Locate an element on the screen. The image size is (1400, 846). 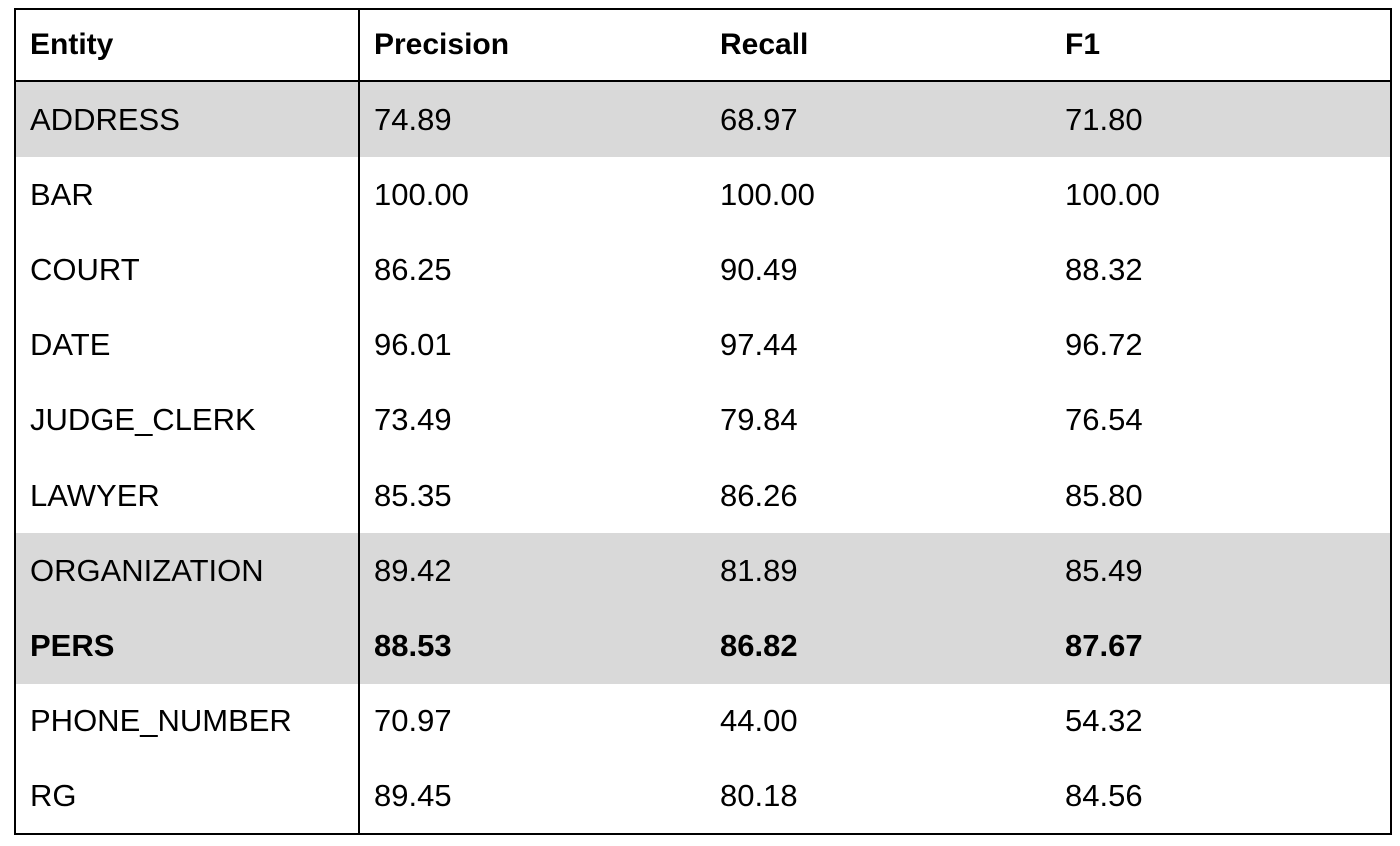
cell-f1: 88.32 is located at coordinates (1104, 269).